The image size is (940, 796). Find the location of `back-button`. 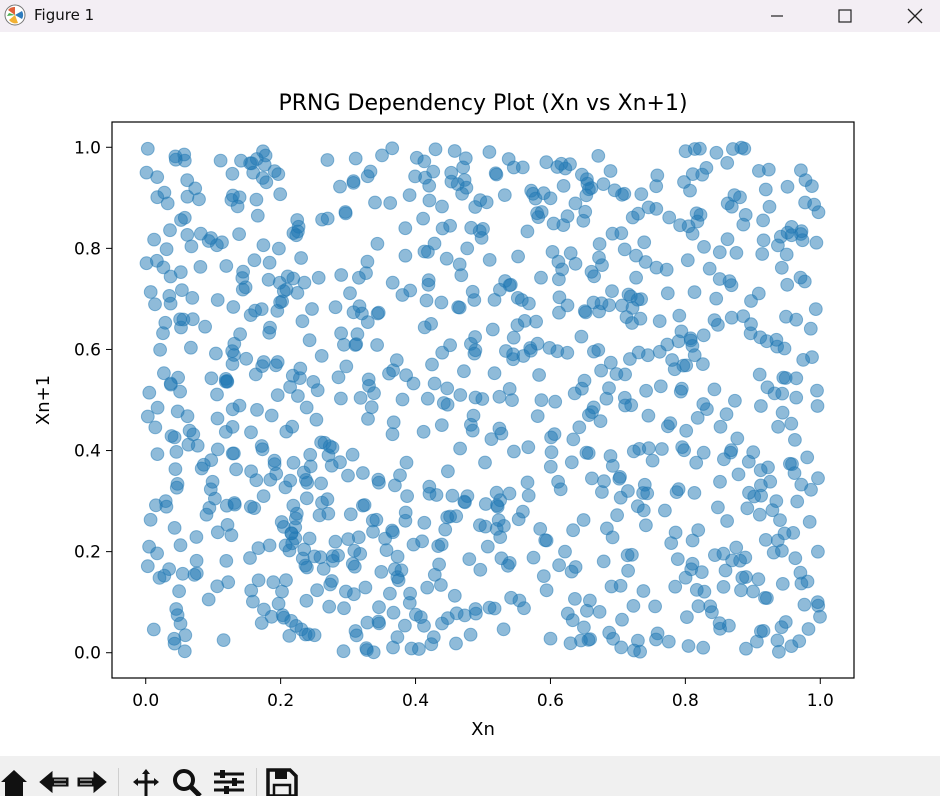

back-button is located at coordinates (54, 782).